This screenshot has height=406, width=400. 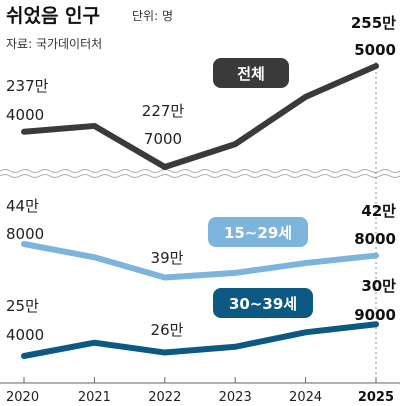 What do you see at coordinates (22, 206) in the screenshot?
I see `data-label-3-line-0: 44만` at bounding box center [22, 206].